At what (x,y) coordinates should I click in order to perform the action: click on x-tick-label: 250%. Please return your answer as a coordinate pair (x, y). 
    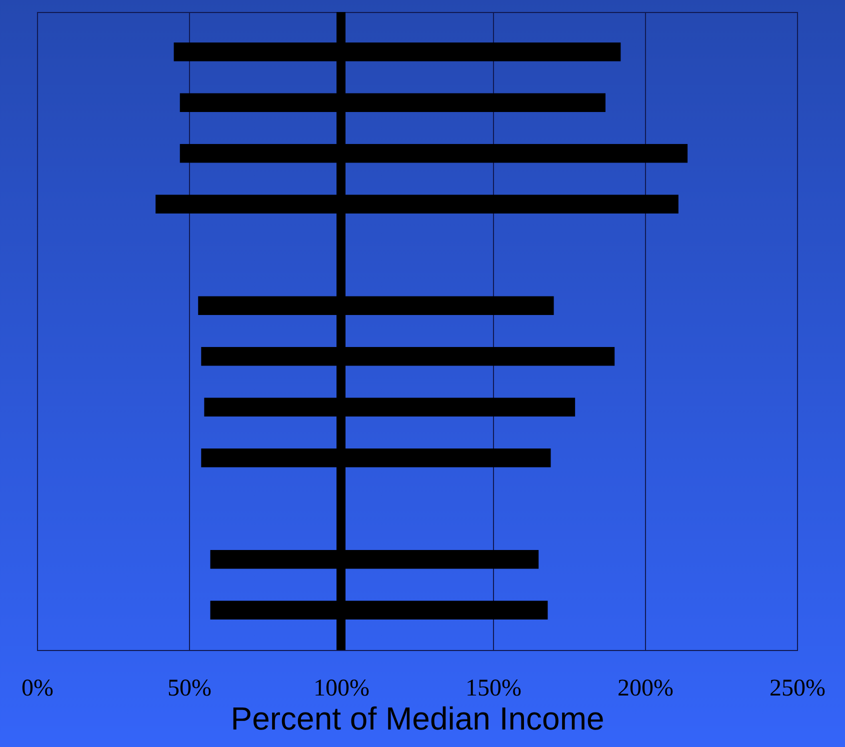
    Looking at the image, I should click on (798, 689).